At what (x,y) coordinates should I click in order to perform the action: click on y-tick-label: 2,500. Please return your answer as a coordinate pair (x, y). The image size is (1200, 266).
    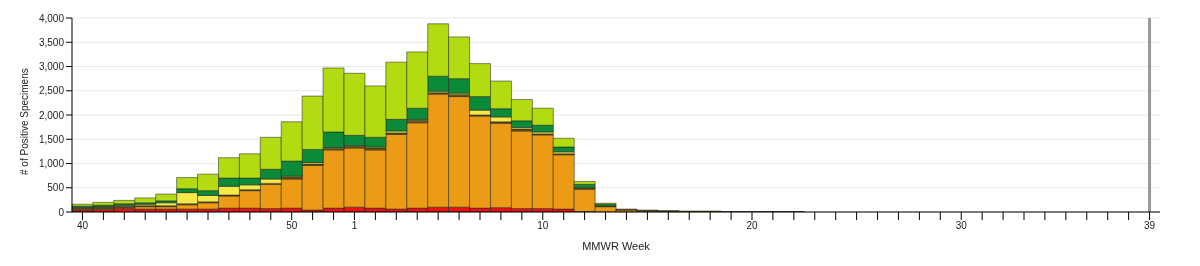
    Looking at the image, I should click on (51, 91).